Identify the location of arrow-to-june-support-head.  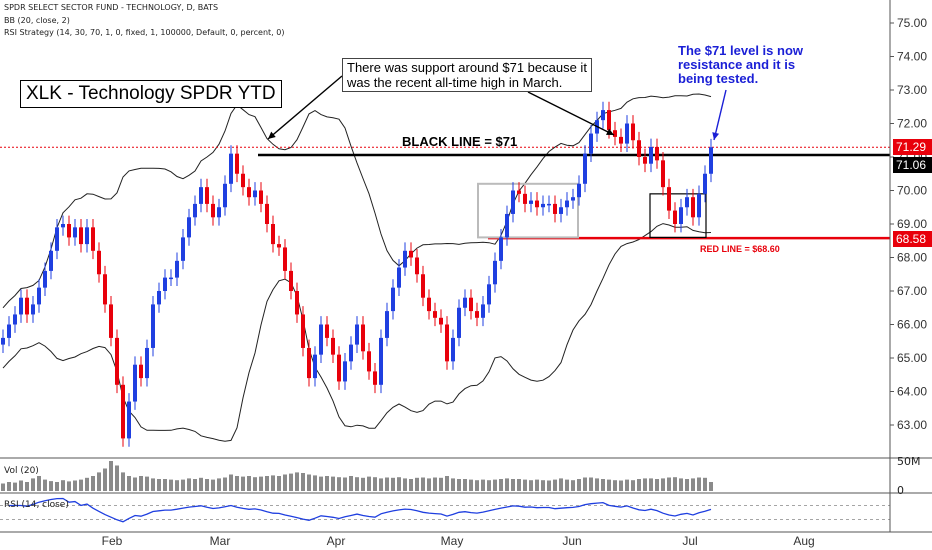
(610, 131).